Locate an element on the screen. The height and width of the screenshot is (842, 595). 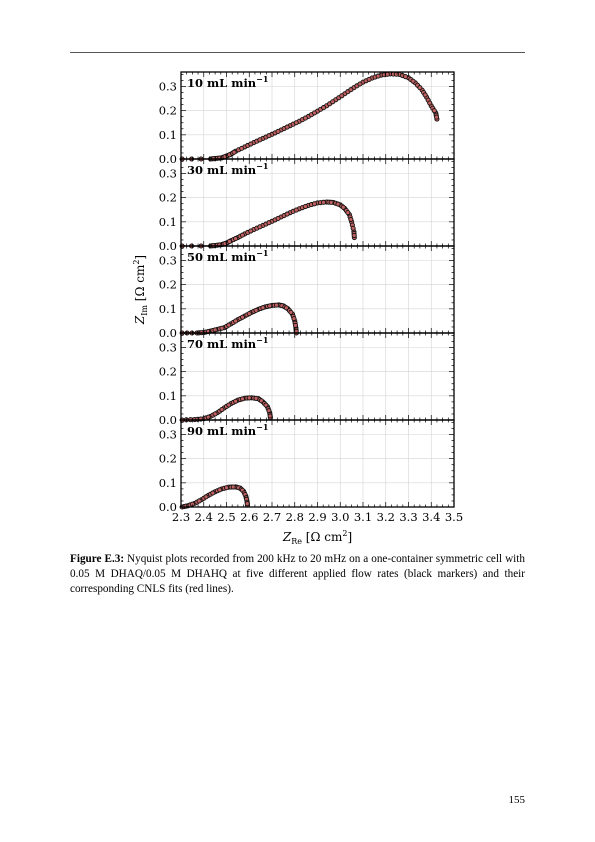
x-tick-label: 2.5 is located at coordinates (226, 517).